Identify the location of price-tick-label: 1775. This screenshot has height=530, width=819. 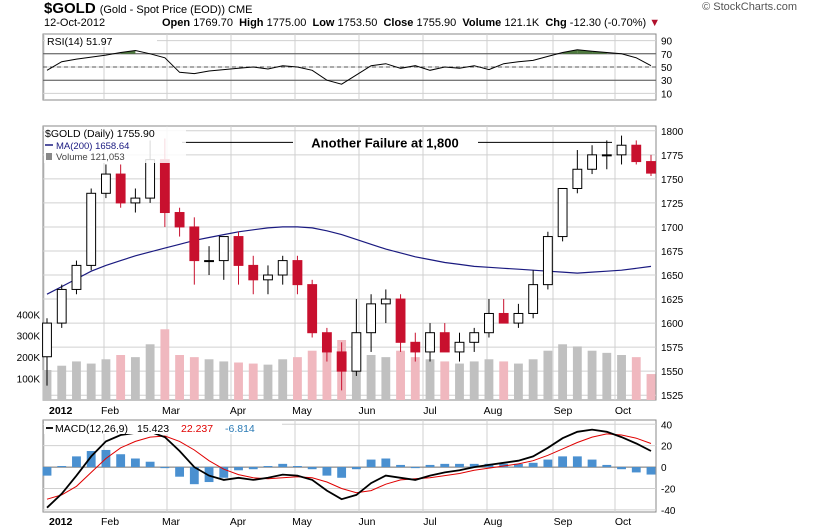
(672, 156).